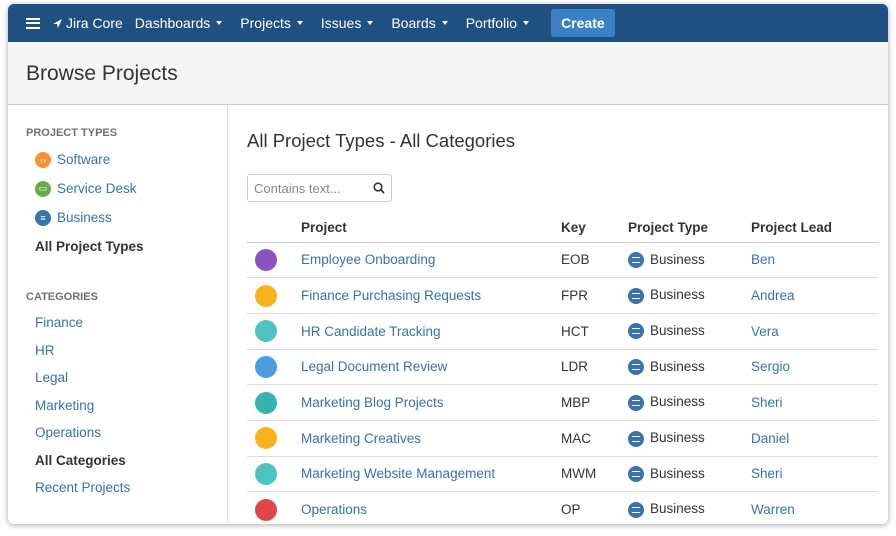 The width and height of the screenshot is (896, 536). What do you see at coordinates (266, 509) in the screenshot?
I see `gear-avatar-icon` at bounding box center [266, 509].